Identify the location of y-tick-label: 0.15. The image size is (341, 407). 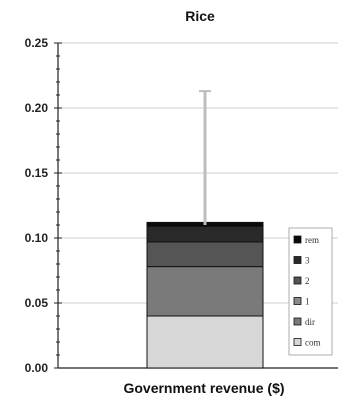
(37, 173).